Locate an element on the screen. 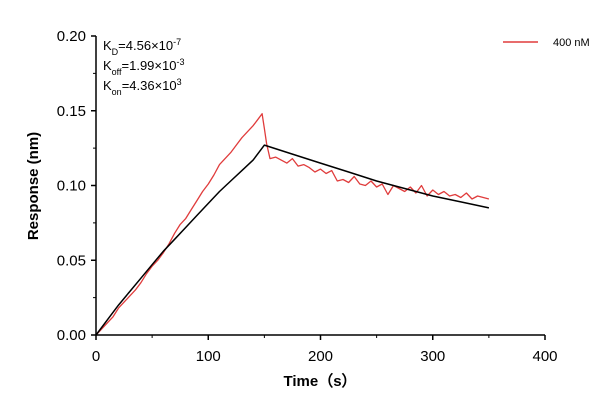 This screenshot has height=412, width=616. y-tick-label: 0.15 is located at coordinates (71, 111).